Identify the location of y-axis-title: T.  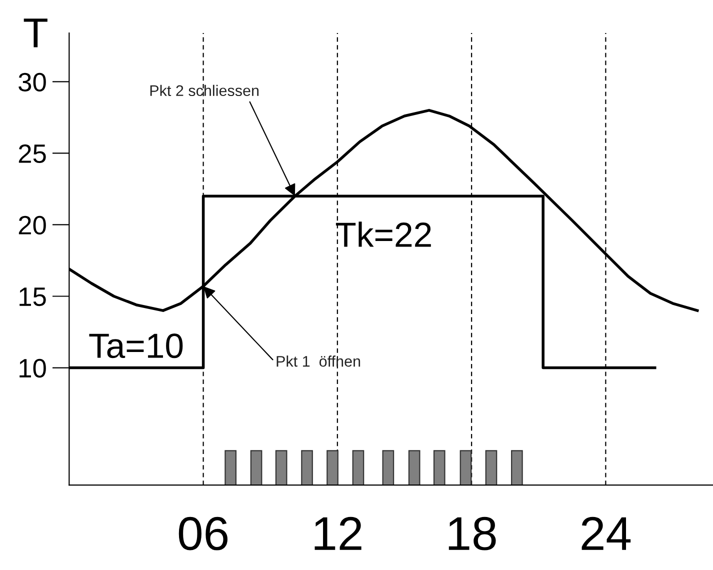
(36, 33).